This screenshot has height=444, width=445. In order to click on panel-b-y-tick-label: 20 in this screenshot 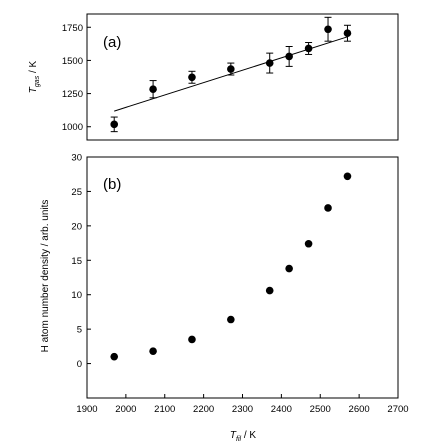, I will do `click(76, 226)`.